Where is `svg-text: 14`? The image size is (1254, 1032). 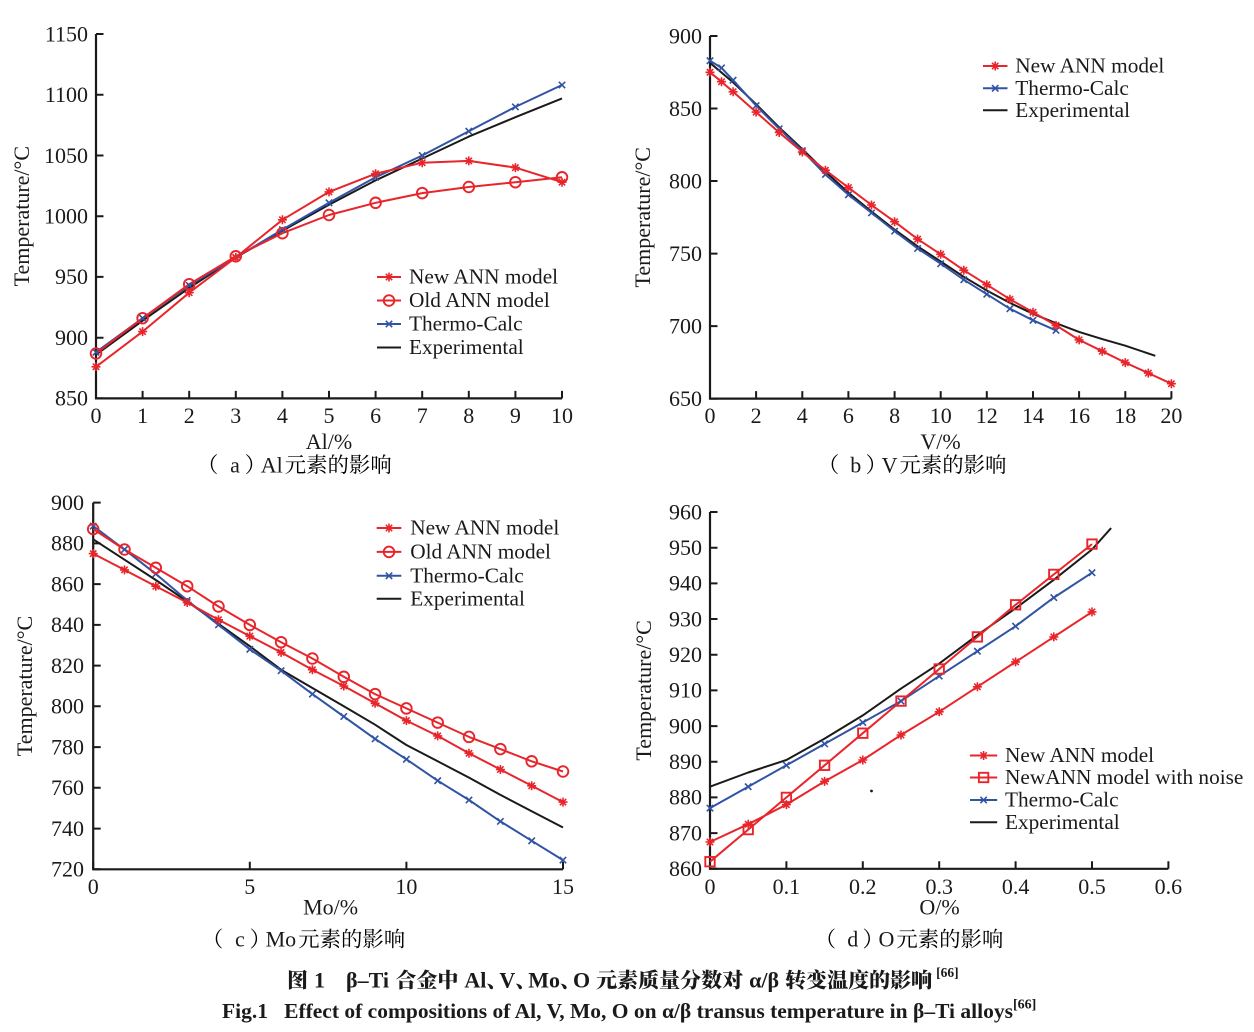 svg-text: 14 is located at coordinates (1033, 415).